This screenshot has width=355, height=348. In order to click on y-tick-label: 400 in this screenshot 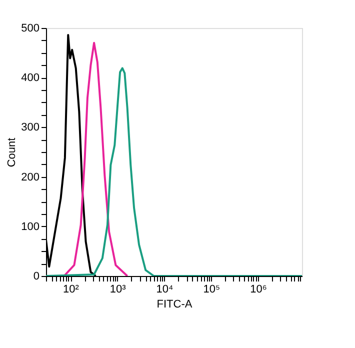, I will do `click(30, 78)`.